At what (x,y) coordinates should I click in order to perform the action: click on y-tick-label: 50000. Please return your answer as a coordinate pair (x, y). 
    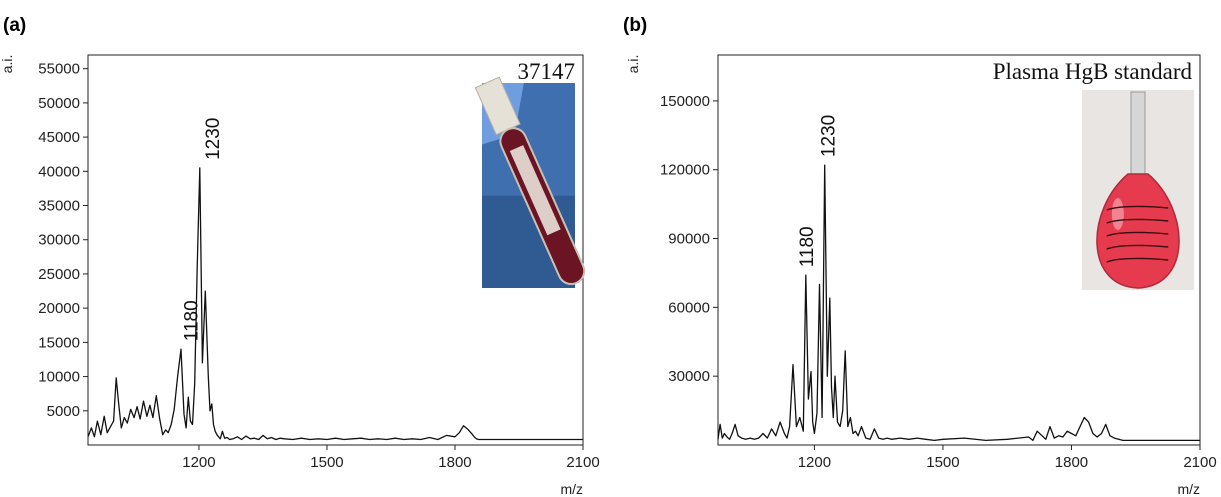
    Looking at the image, I should click on (59, 103).